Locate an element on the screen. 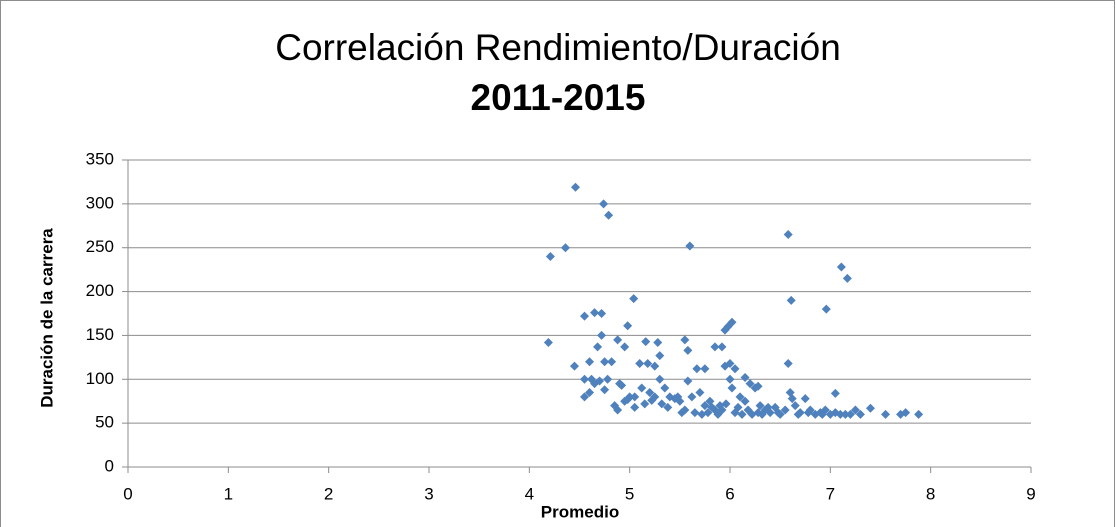 The image size is (1116, 527). y-tick-label: 0 is located at coordinates (109, 465).